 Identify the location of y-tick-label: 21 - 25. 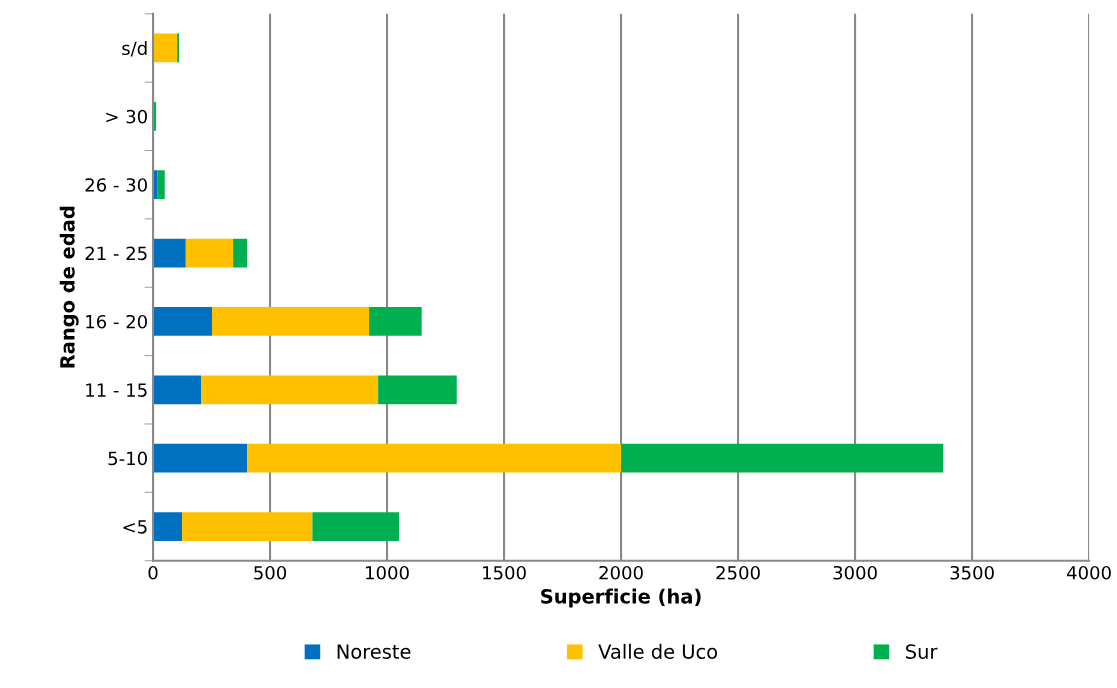
(116, 253).